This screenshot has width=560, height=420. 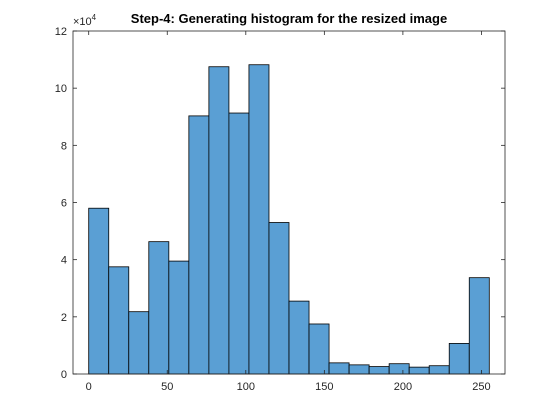 What do you see at coordinates (64, 261) in the screenshot?
I see `y-tick-label: 4` at bounding box center [64, 261].